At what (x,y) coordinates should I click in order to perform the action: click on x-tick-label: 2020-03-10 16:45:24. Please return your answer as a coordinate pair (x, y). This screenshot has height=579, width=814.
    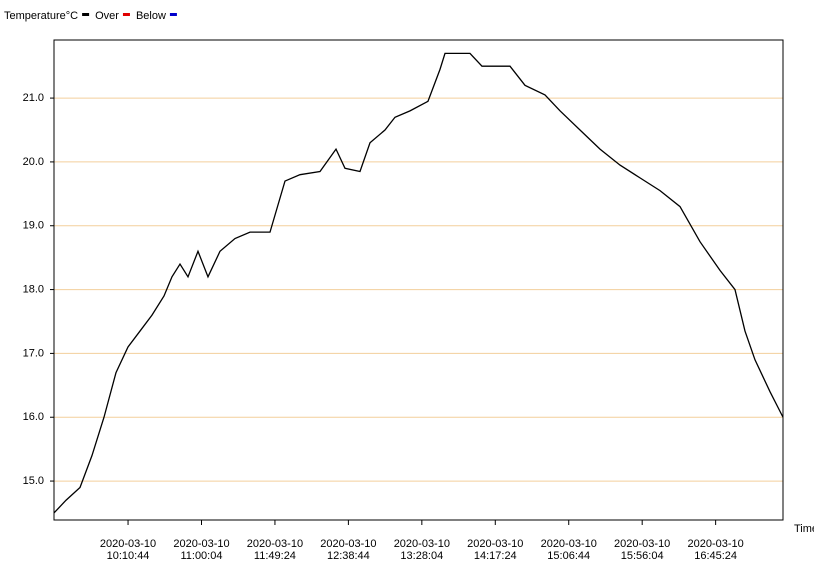
    Looking at the image, I should click on (715, 550).